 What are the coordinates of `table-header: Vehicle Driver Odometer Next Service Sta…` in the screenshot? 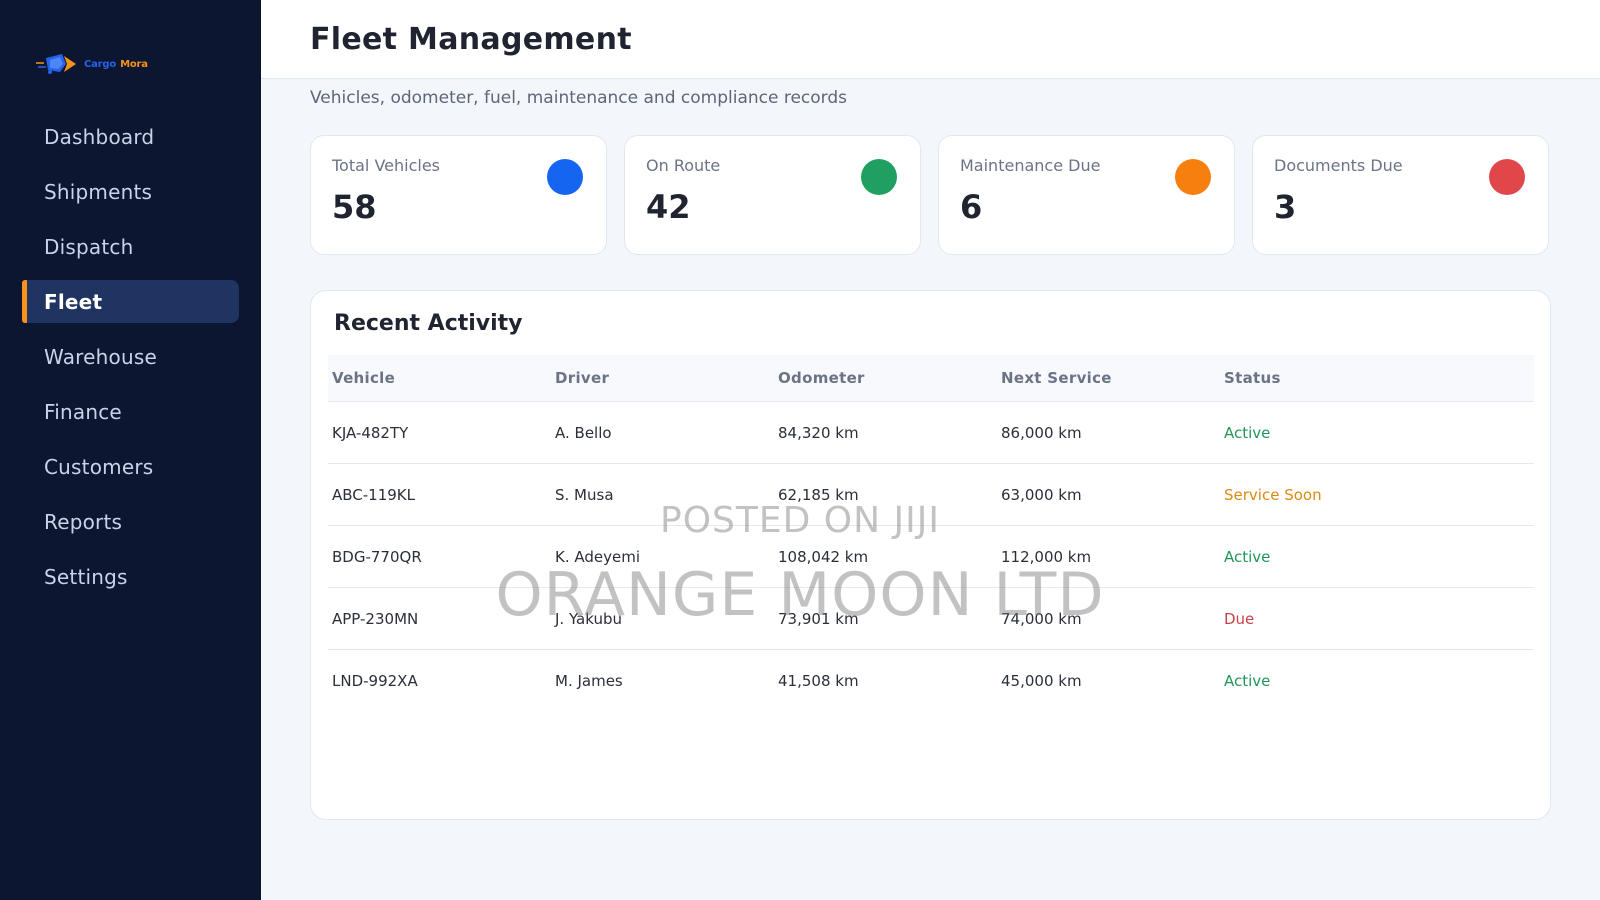 It's located at (931, 378).